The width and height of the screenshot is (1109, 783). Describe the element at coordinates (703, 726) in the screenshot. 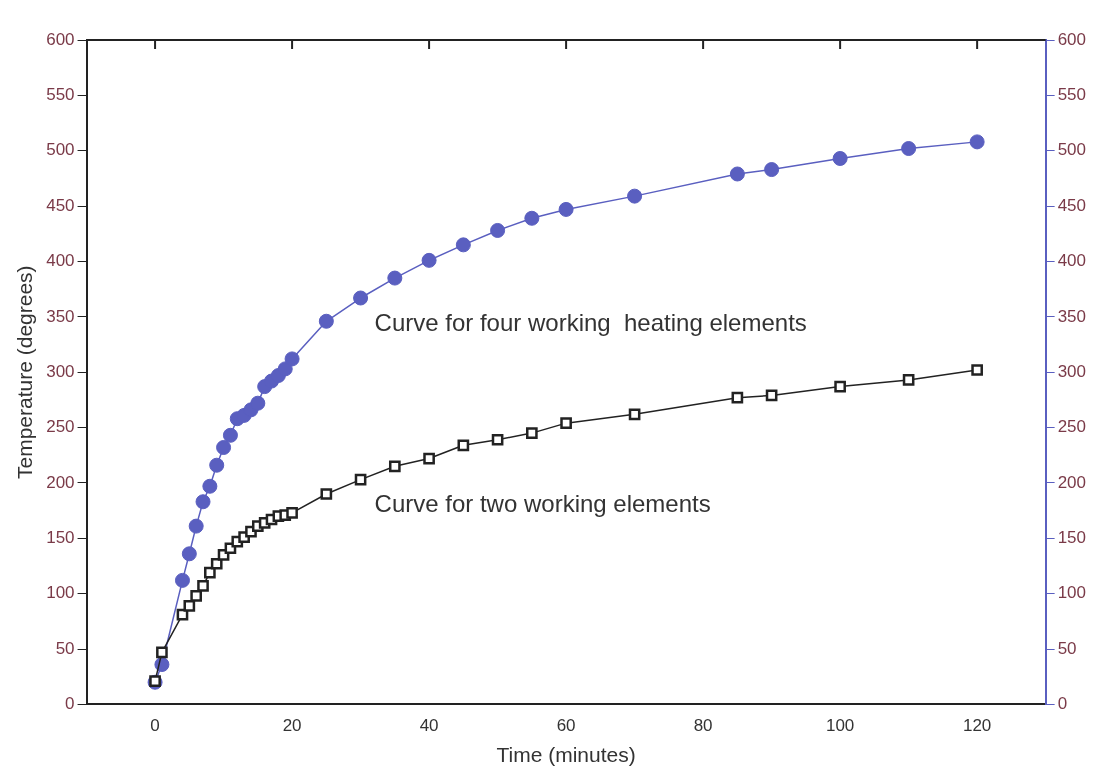

I see `x-tick-label: 80` at that location.